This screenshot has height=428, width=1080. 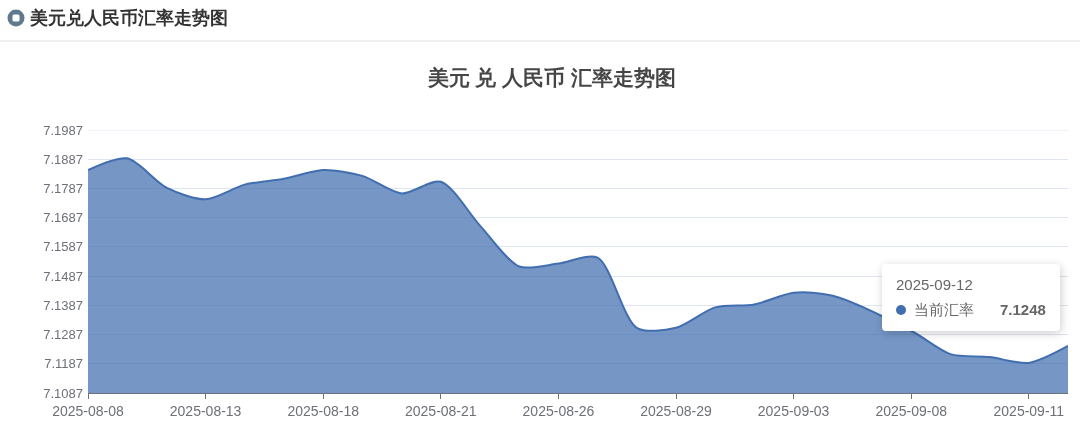 I want to click on y-tick-label: 7.1487, so click(x=63, y=276).